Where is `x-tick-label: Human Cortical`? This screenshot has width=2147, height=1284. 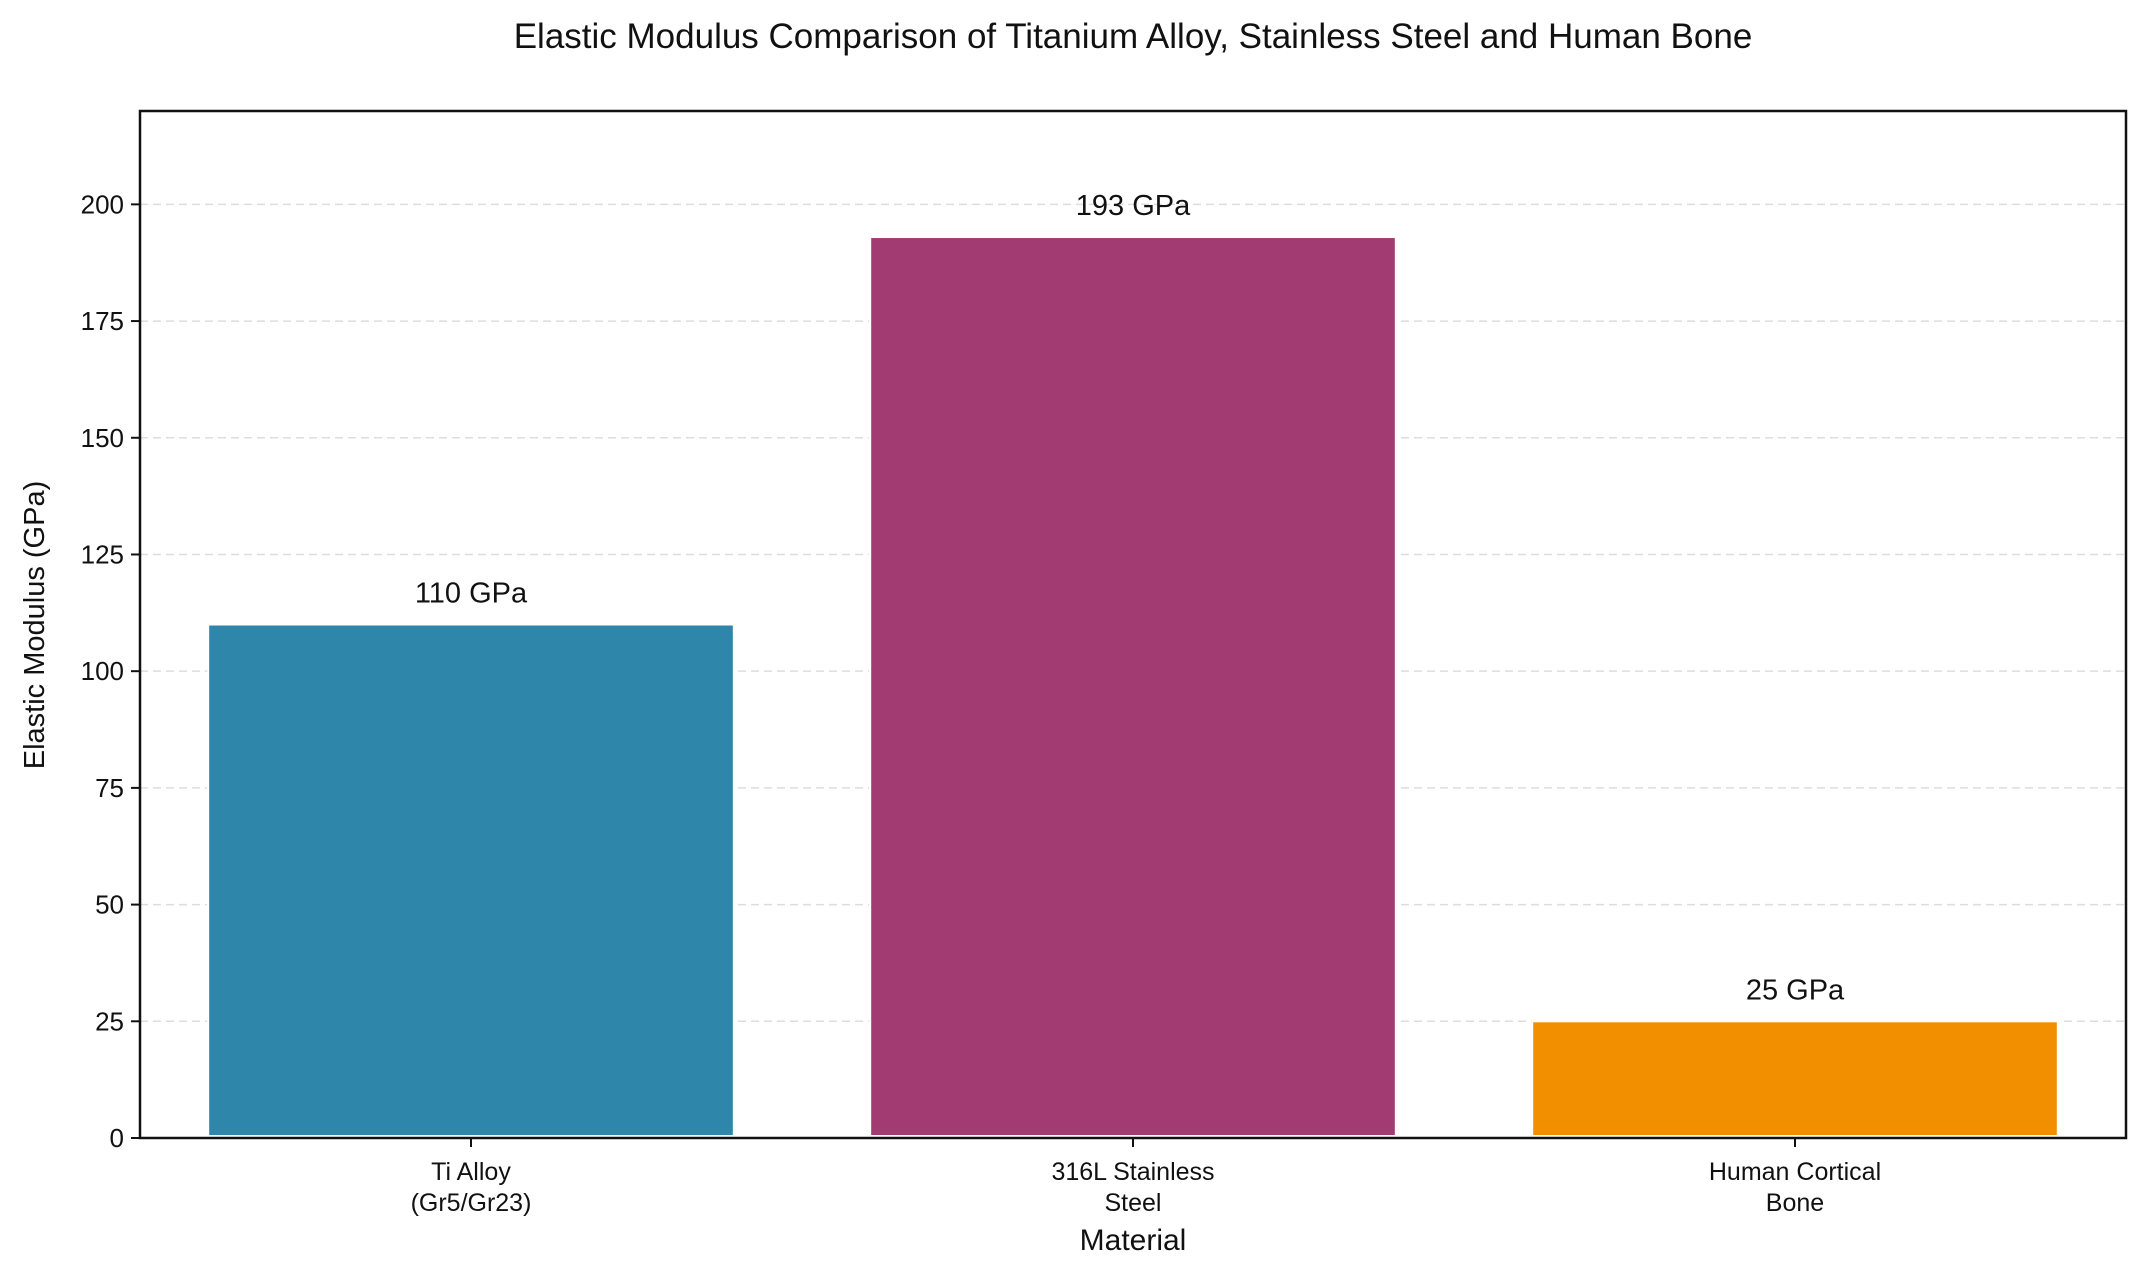
x-tick-label: Human Cortical is located at coordinates (1795, 1172).